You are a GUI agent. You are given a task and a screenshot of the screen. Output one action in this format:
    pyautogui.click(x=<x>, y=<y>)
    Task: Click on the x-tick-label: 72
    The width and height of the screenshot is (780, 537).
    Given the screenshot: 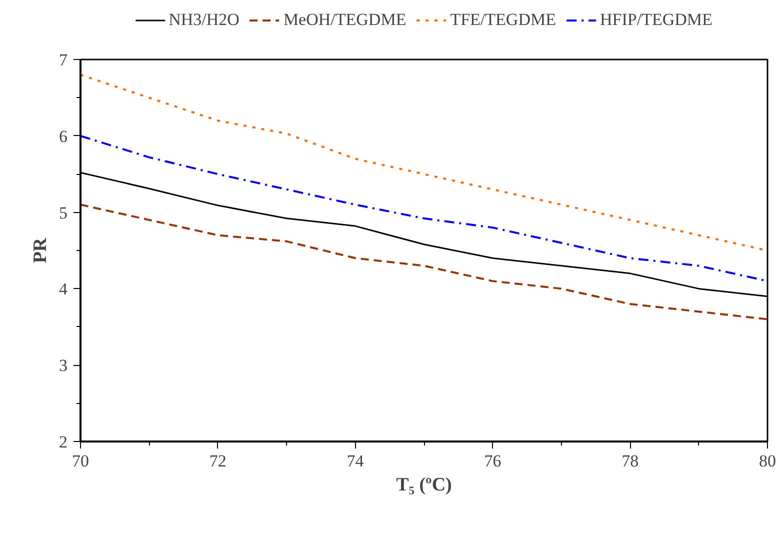 What is the action you would take?
    pyautogui.click(x=217, y=461)
    